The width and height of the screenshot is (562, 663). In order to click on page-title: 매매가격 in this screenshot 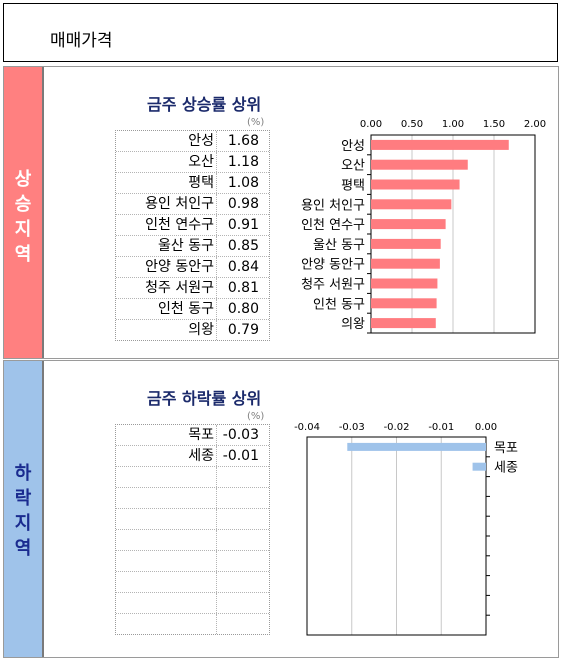, I will do `click(81, 41)`.